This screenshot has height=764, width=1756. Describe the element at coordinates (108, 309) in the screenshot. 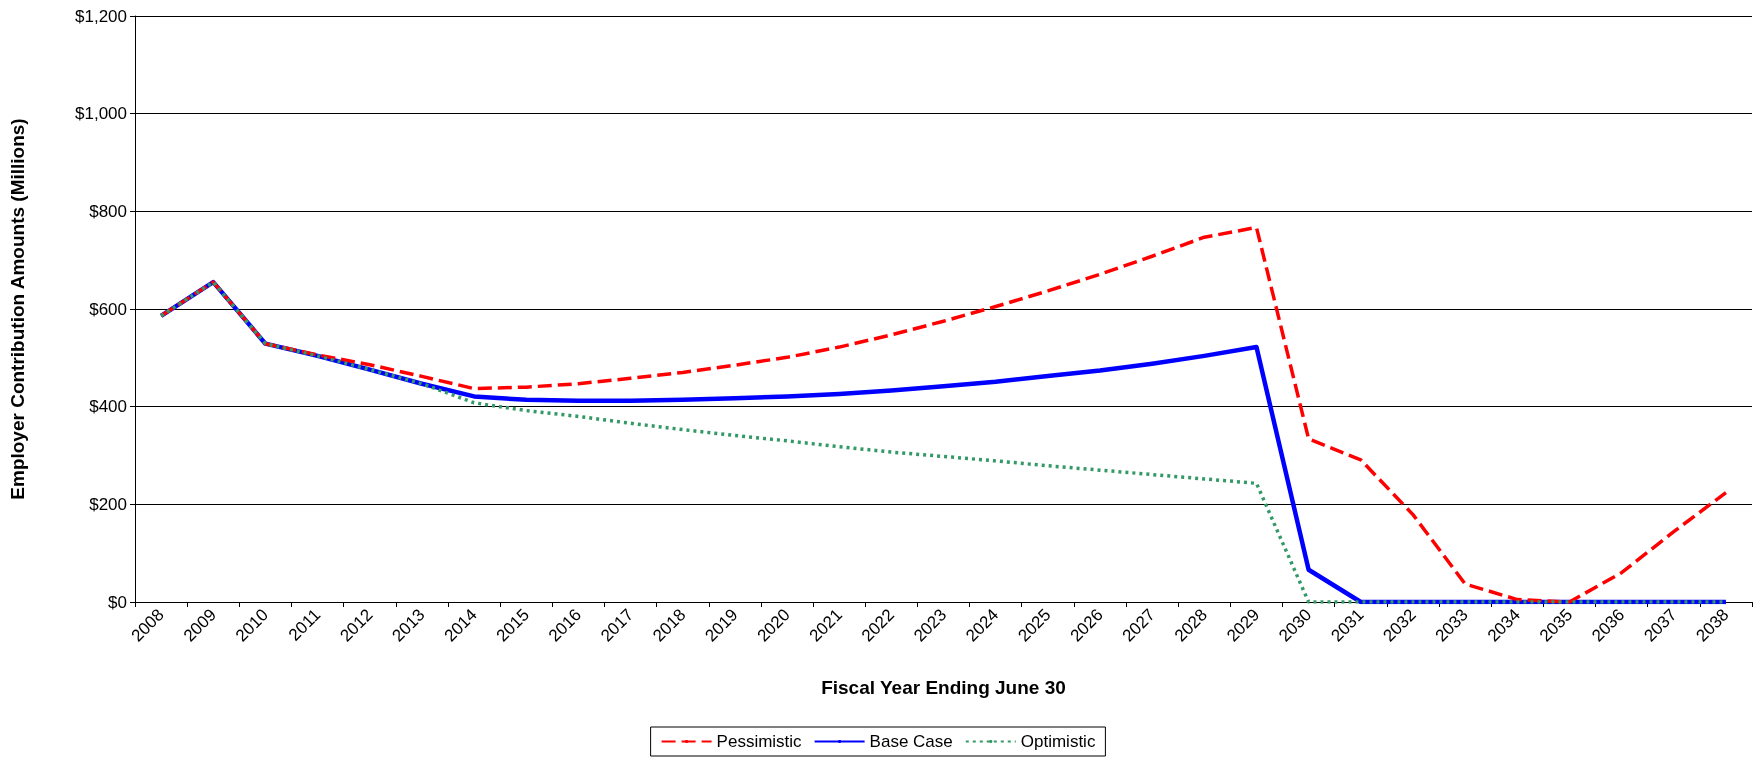

I see `y-tick-label: $600` at that location.